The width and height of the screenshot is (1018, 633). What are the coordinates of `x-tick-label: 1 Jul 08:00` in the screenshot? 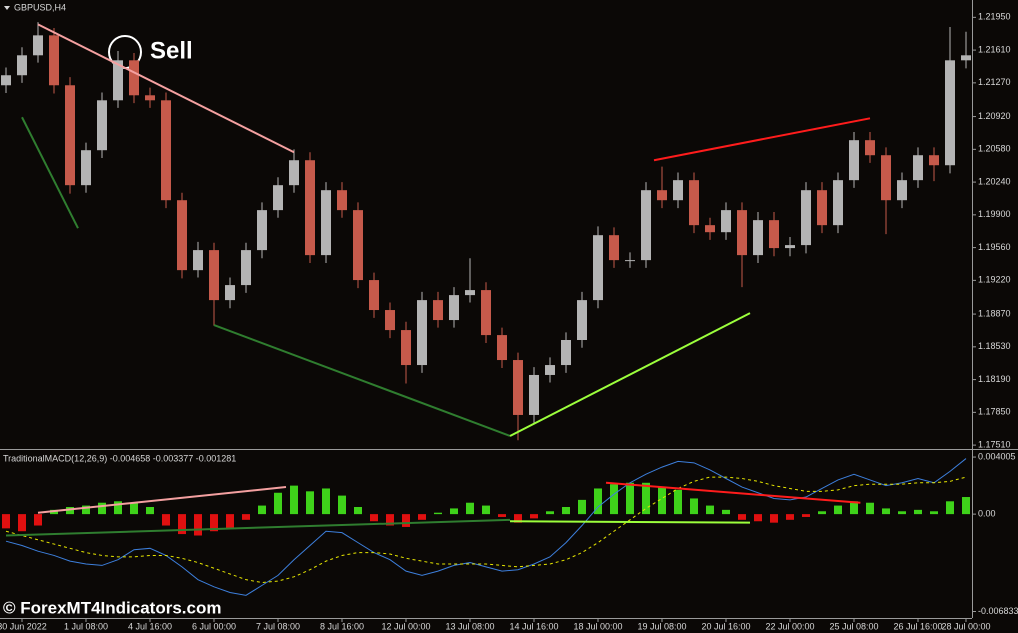 It's located at (86, 626).